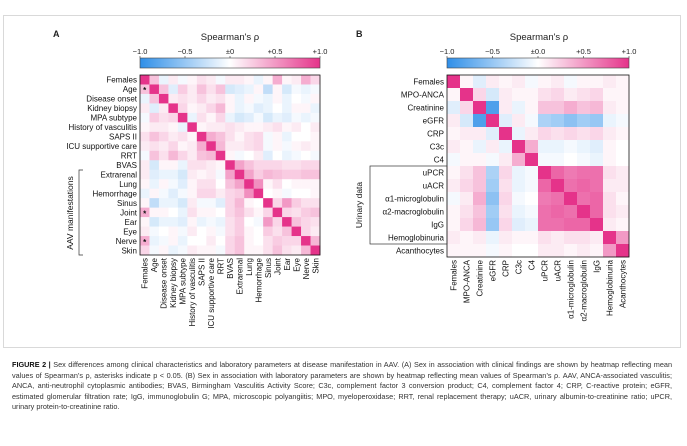 Image resolution: width=687 pixels, height=446 pixels. What do you see at coordinates (211, 165) in the screenshot?
I see `a-cell-r9-c7` at bounding box center [211, 165].